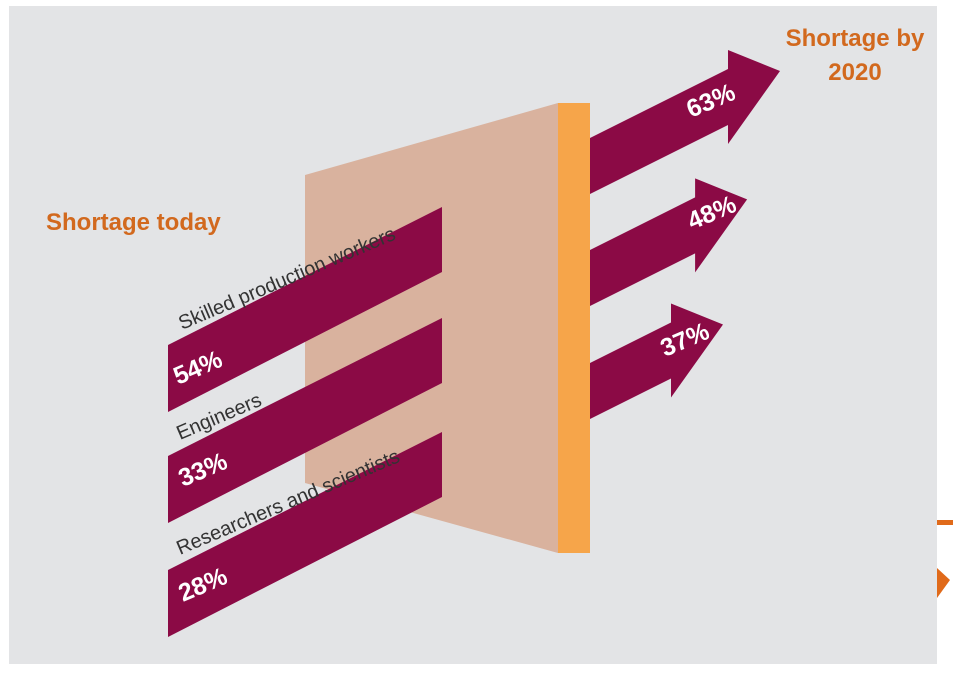 This screenshot has width=953, height=682. Describe the element at coordinates (943, 583) in the screenshot. I see `page-edge-marker` at that location.